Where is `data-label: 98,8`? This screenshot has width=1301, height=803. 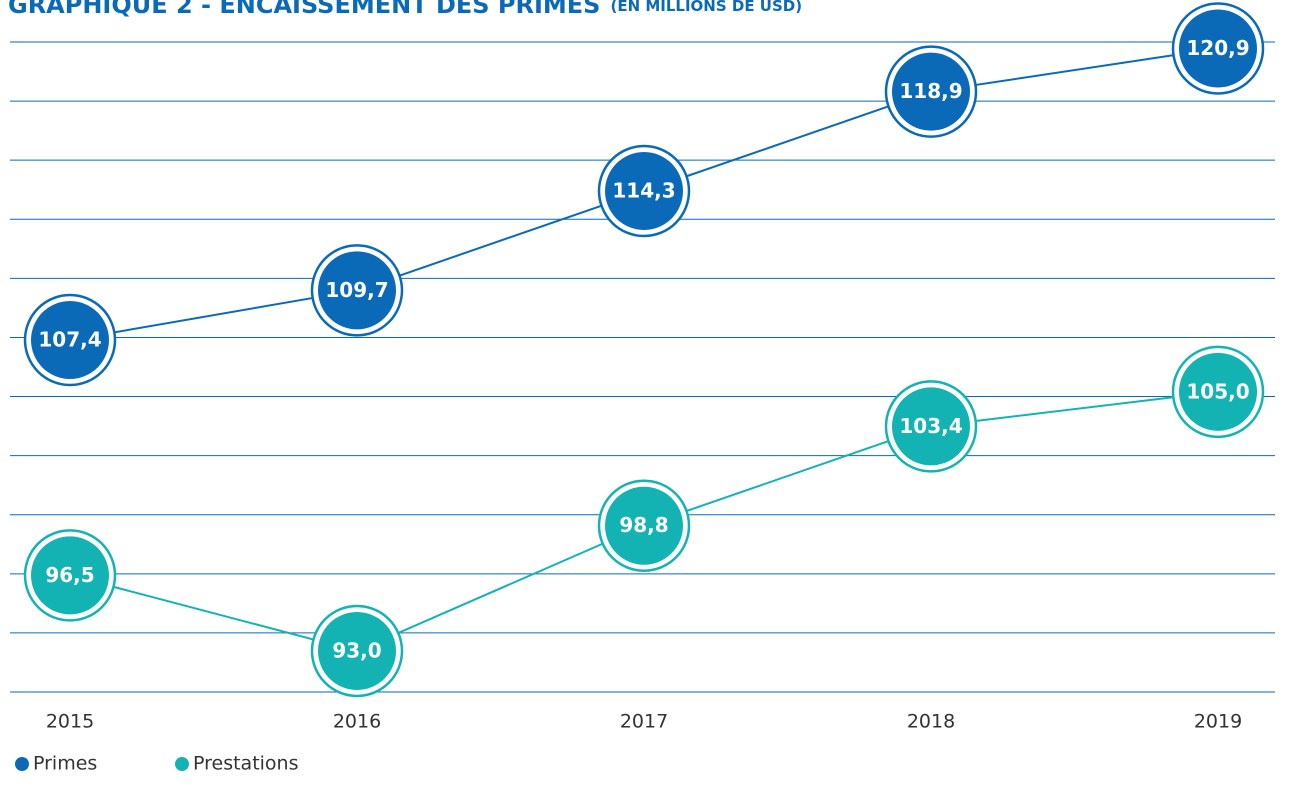 data-label: 98,8 is located at coordinates (643, 525).